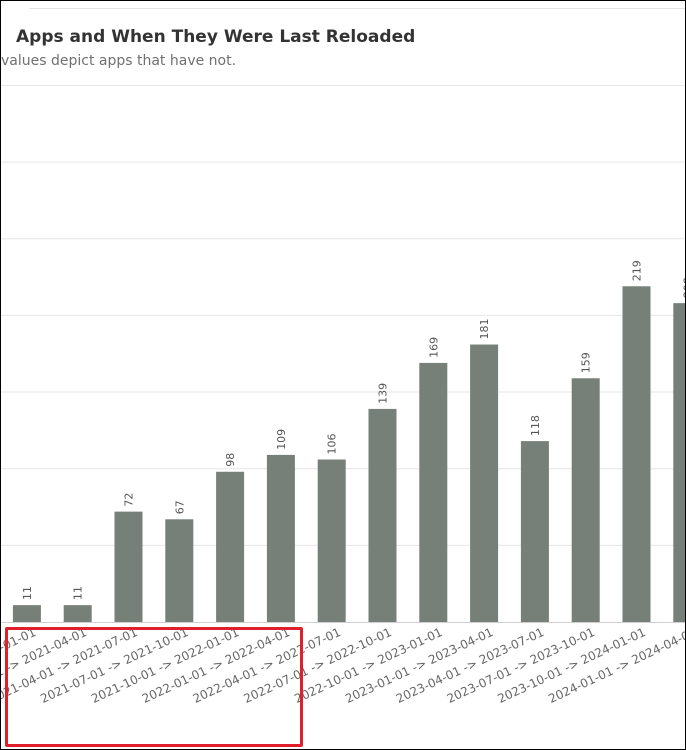 The width and height of the screenshot is (686, 750). I want to click on data-label-7: 139, so click(383, 393).